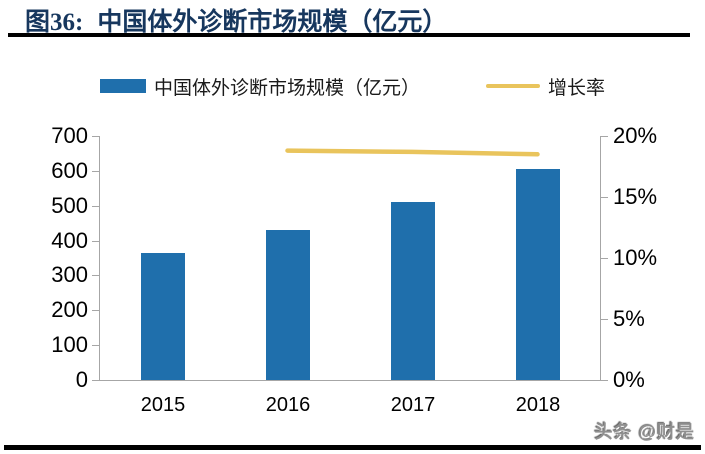 The image size is (705, 454). Describe the element at coordinates (69, 205) in the screenshot. I see `left-axis-tick-label: 500` at that location.